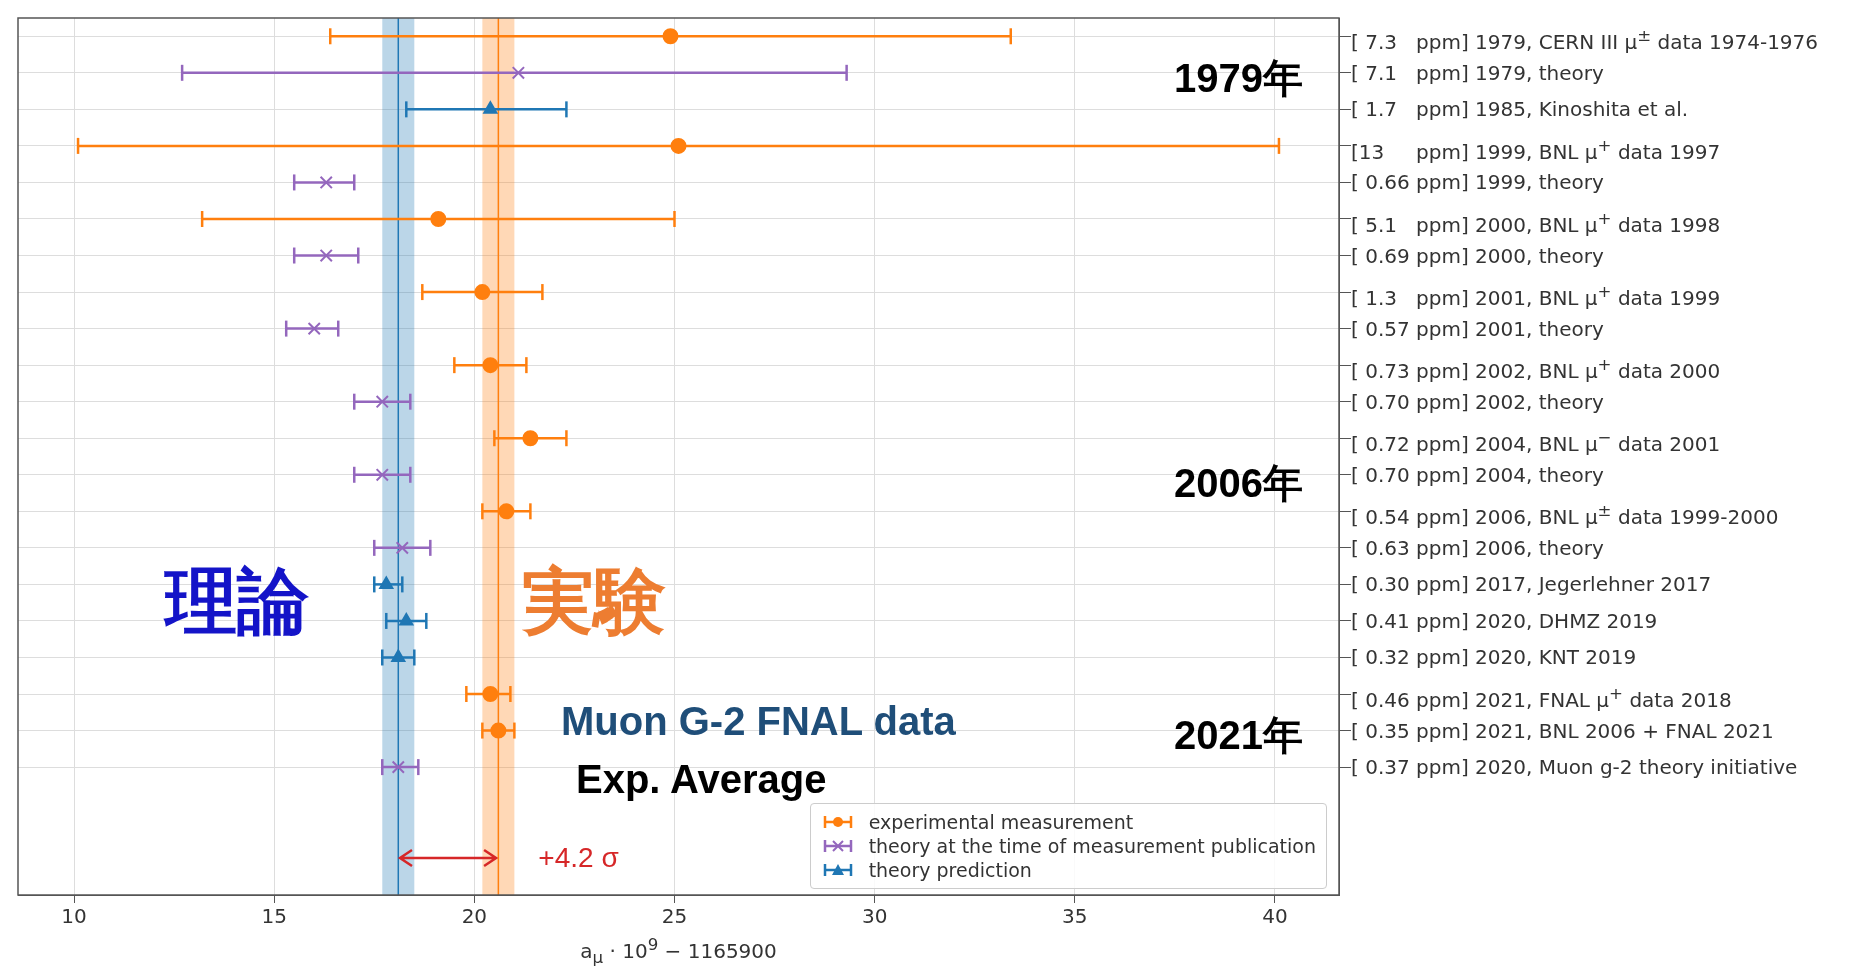 This screenshot has width=1866, height=977. What do you see at coordinates (1092, 846) in the screenshot?
I see `legend-label: theory at the time of measurement publication` at bounding box center [1092, 846].